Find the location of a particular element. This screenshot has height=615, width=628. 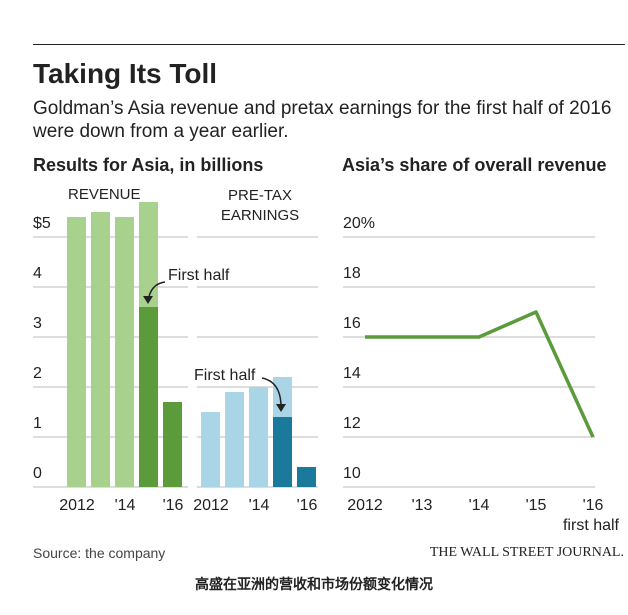

y-tick-label: $5 is located at coordinates (42, 223).